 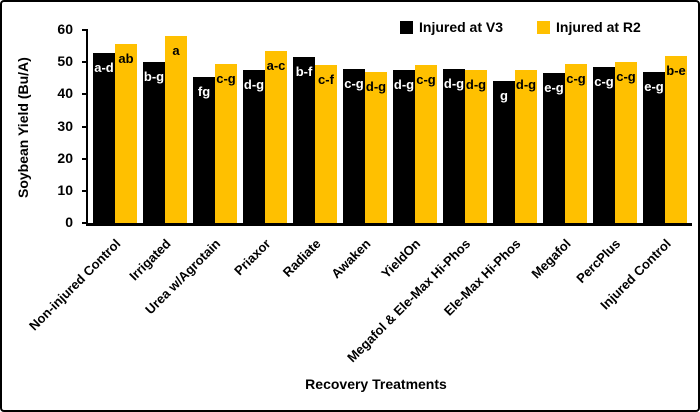 I want to click on bar-group: e-g c-g, so click(x=565, y=143).